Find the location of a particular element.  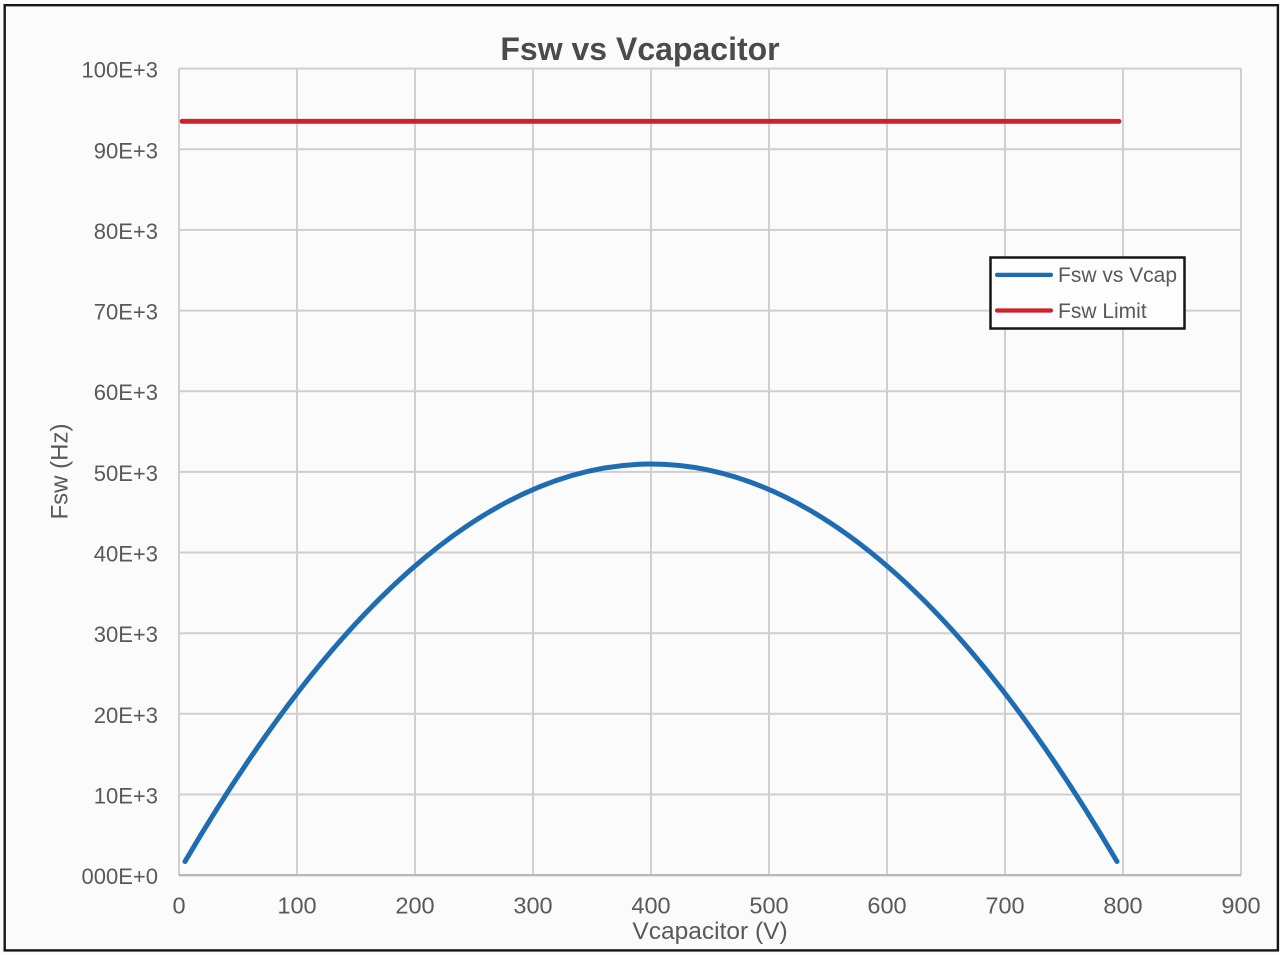

svg-text: 200 is located at coordinates (414, 906).